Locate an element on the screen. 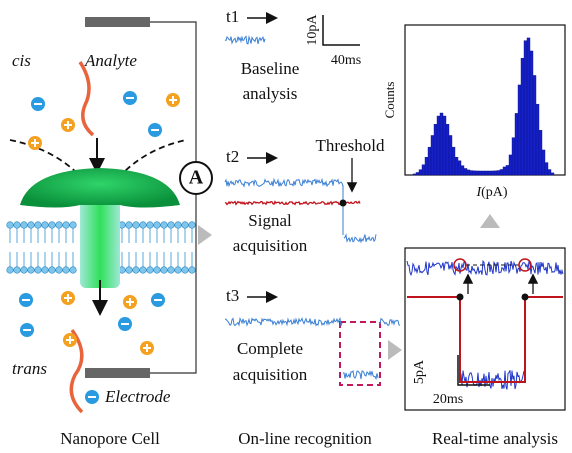 The height and width of the screenshot is (453, 572). x-label-symbol: I is located at coordinates (478, 192).